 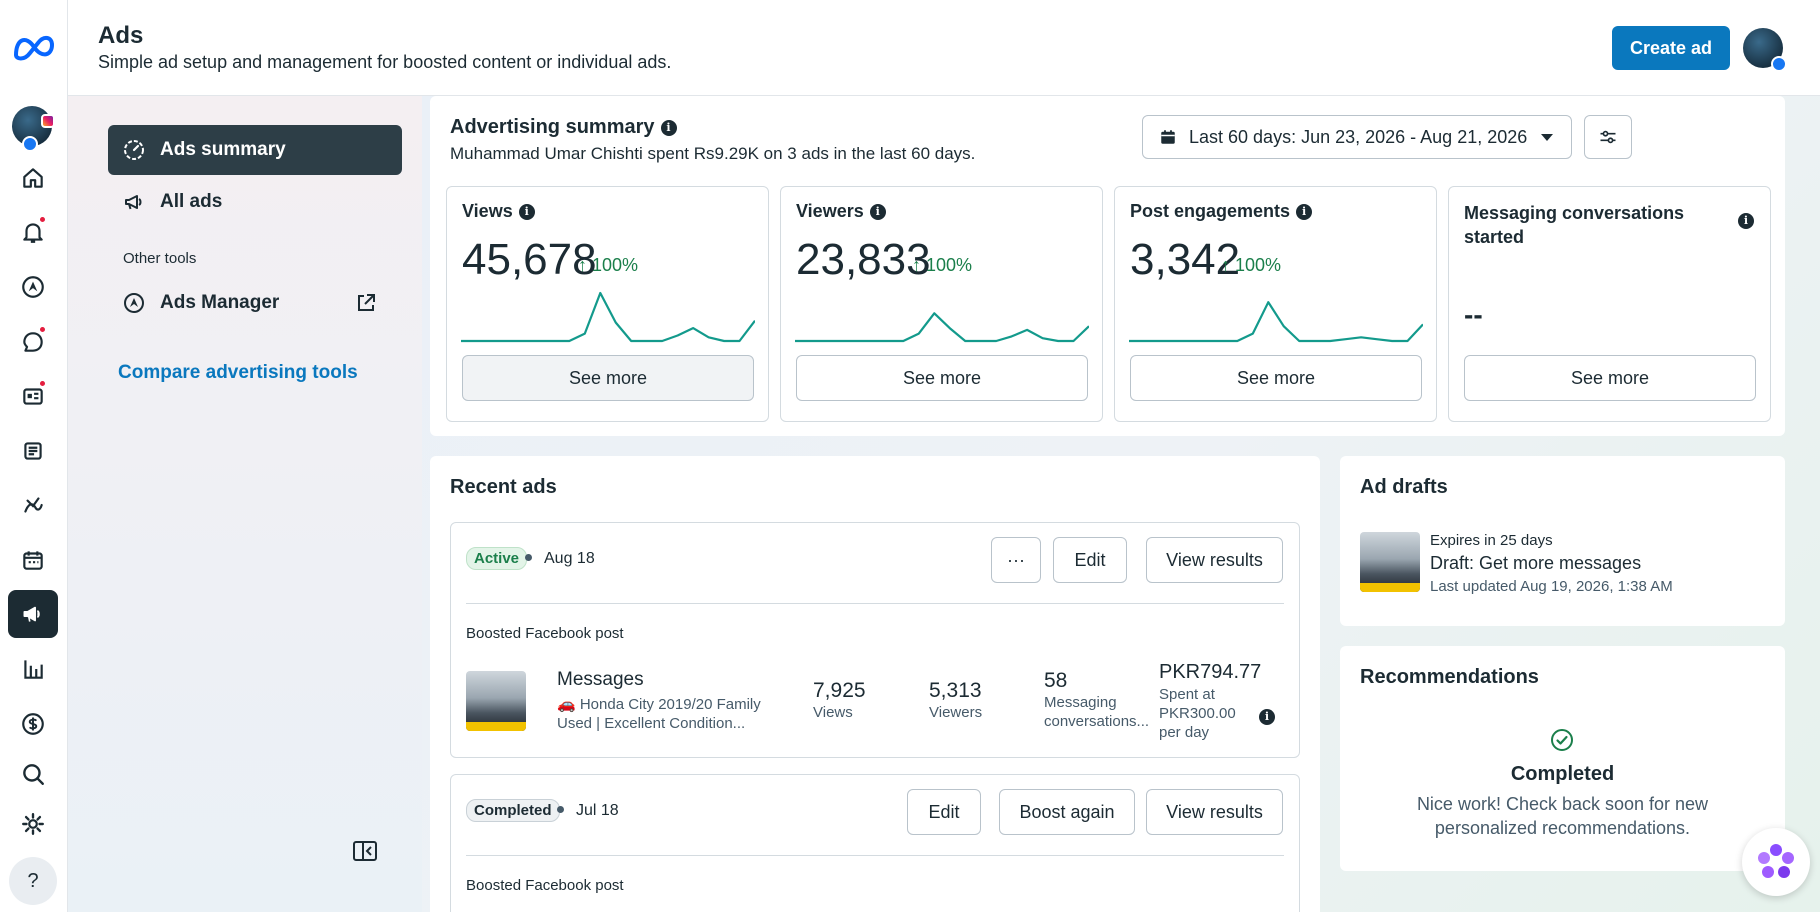 What do you see at coordinates (33, 881) in the screenshot?
I see `help-icon: ?` at bounding box center [33, 881].